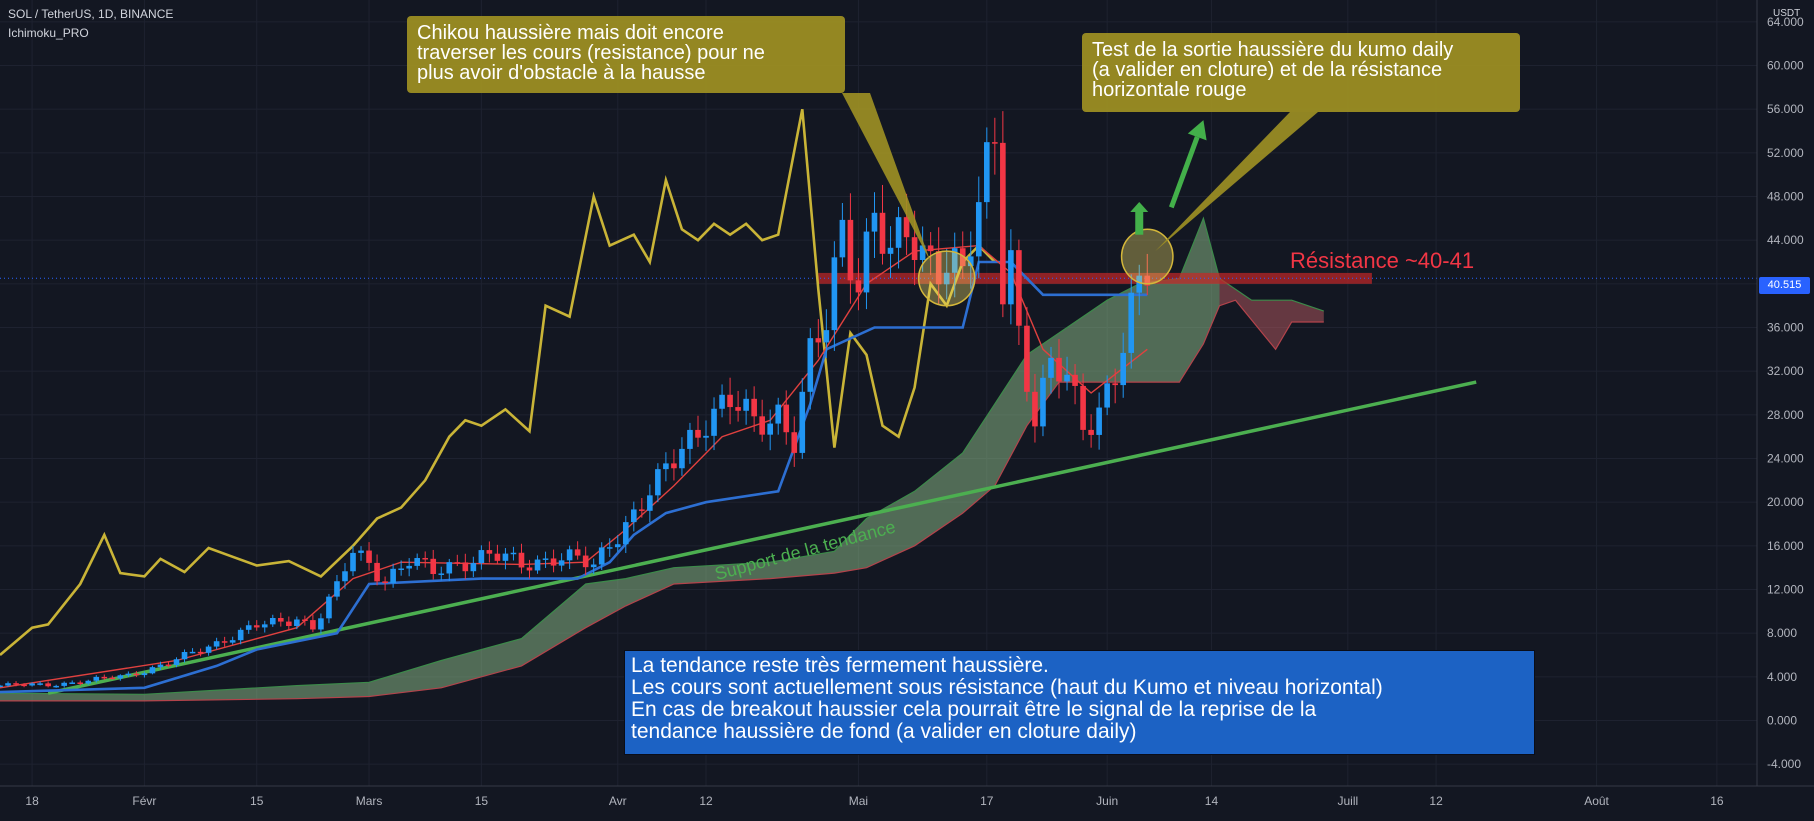  I want to click on x-tick-label: 16, so click(1717, 801).